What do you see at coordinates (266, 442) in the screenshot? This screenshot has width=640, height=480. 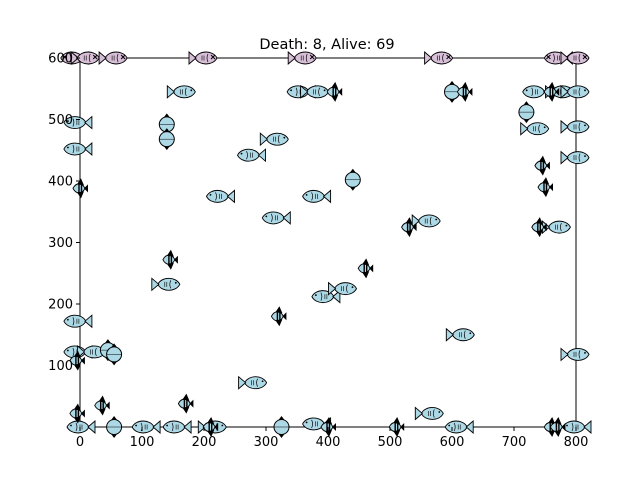 I see `x-tick-label: 300` at bounding box center [266, 442].